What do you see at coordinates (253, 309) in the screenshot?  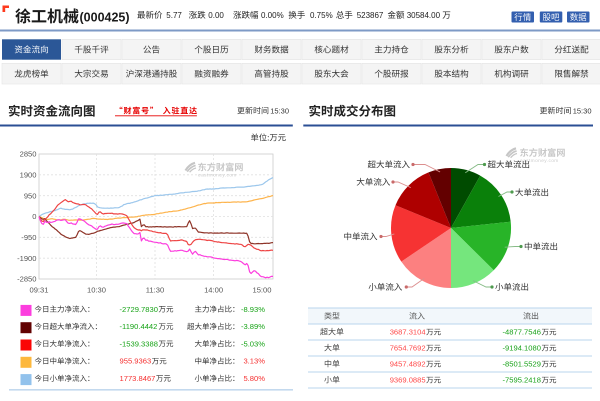 I see `svg-text: -8.93%` at bounding box center [253, 309].